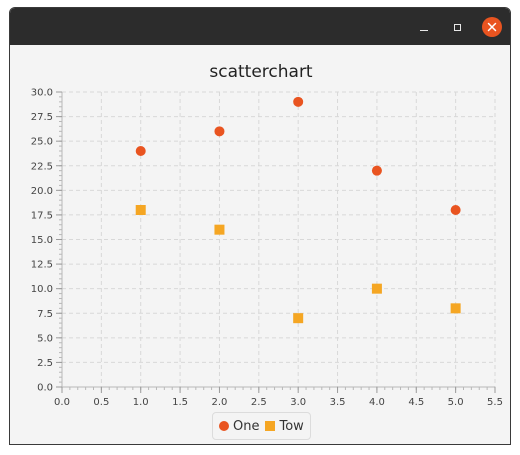  What do you see at coordinates (45, 338) in the screenshot?
I see `y-tick-label: 5.0` at bounding box center [45, 338].